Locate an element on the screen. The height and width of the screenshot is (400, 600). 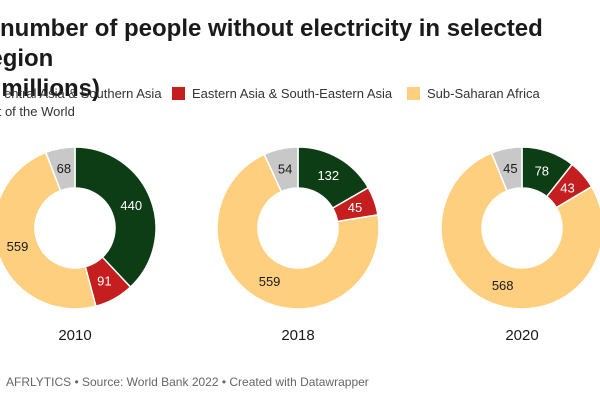
legend-label: est of the World is located at coordinates (37, 111).